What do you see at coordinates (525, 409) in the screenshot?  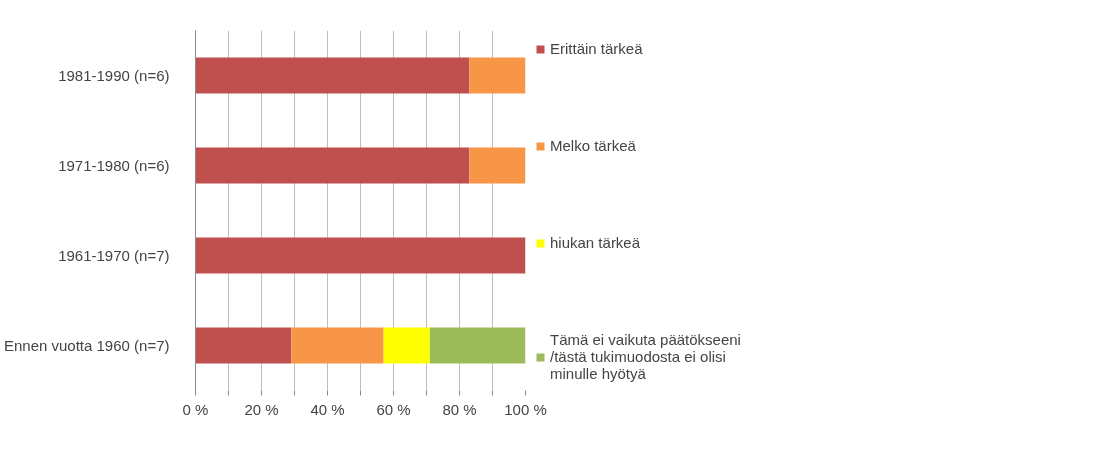 I see `x-tick-label: 100 %` at bounding box center [525, 409].